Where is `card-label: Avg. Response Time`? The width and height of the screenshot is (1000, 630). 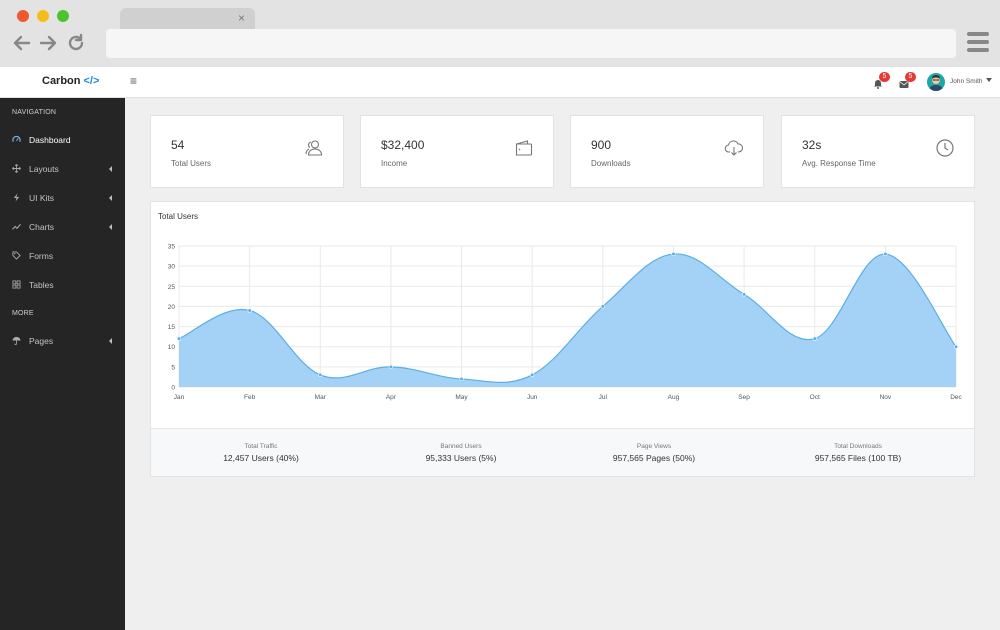 card-label: Avg. Response Time is located at coordinates (839, 163).